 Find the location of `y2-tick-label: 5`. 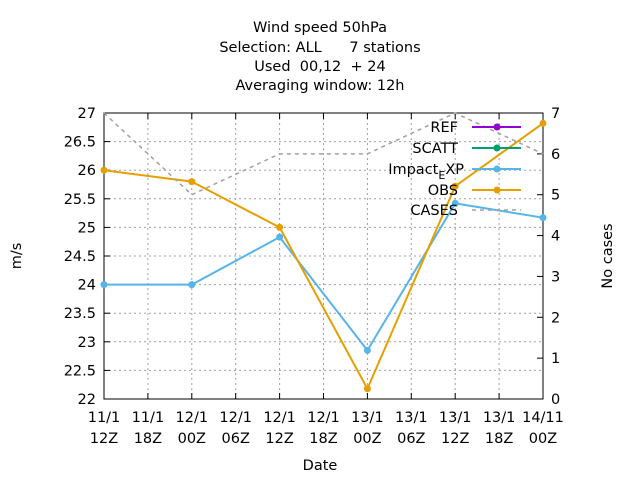

y2-tick-label: 5 is located at coordinates (555, 196).